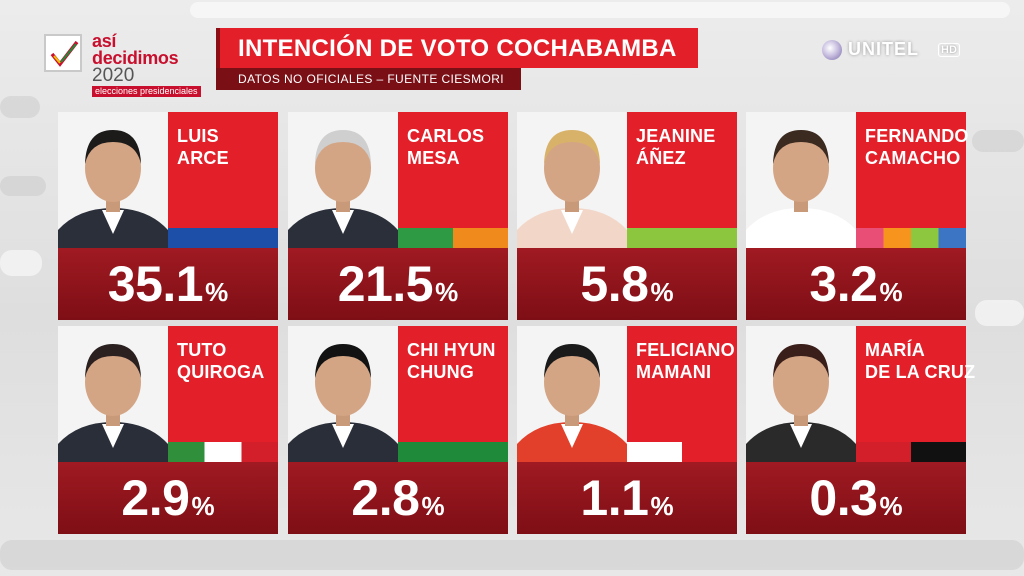 The height and width of the screenshot is (576, 1024). I want to click on candidate-last-name: ÁÑEZ, so click(661, 158).